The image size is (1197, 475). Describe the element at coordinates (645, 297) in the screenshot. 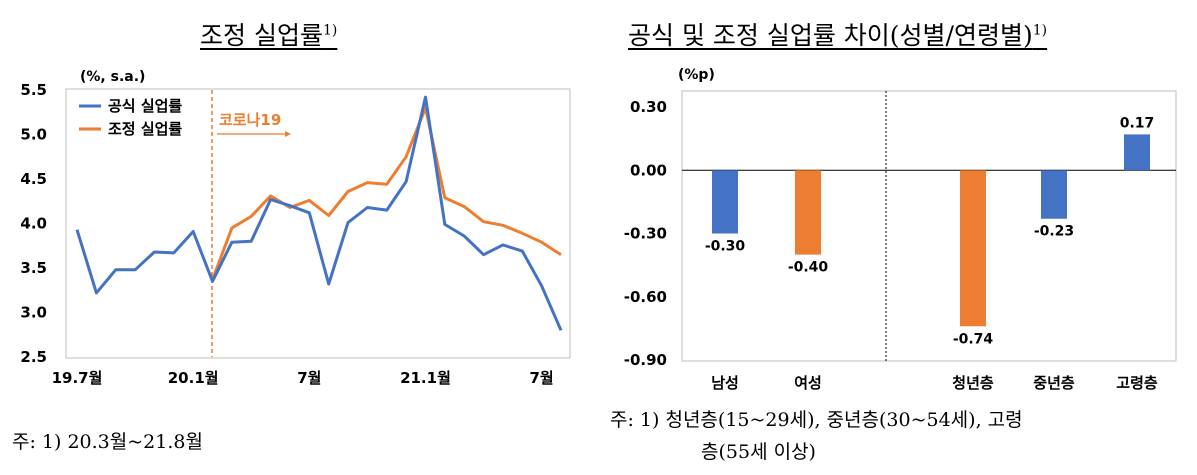

I see `right-chart-y-tick-label: -0.60` at that location.